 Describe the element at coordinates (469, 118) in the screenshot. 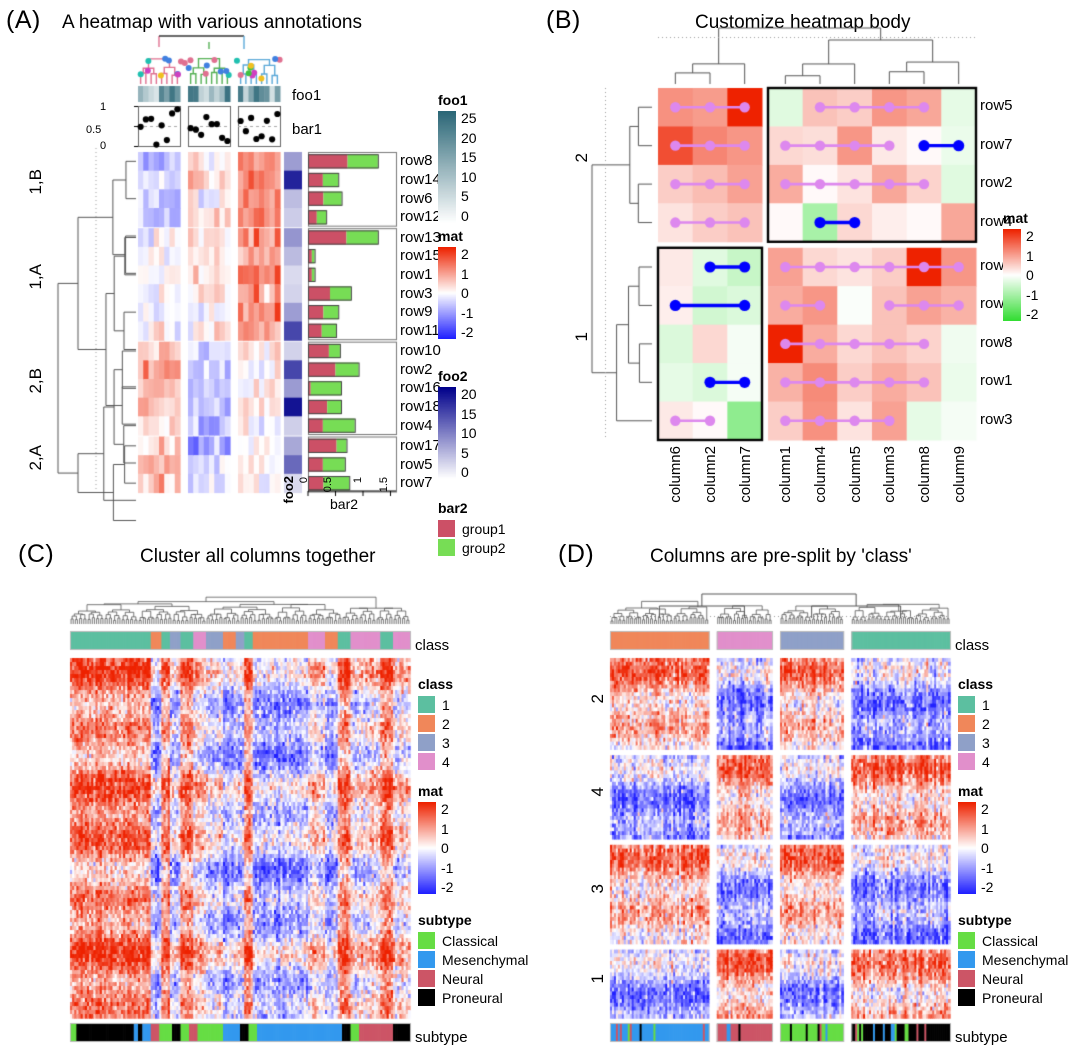

I see `legend-tick: 25` at that location.